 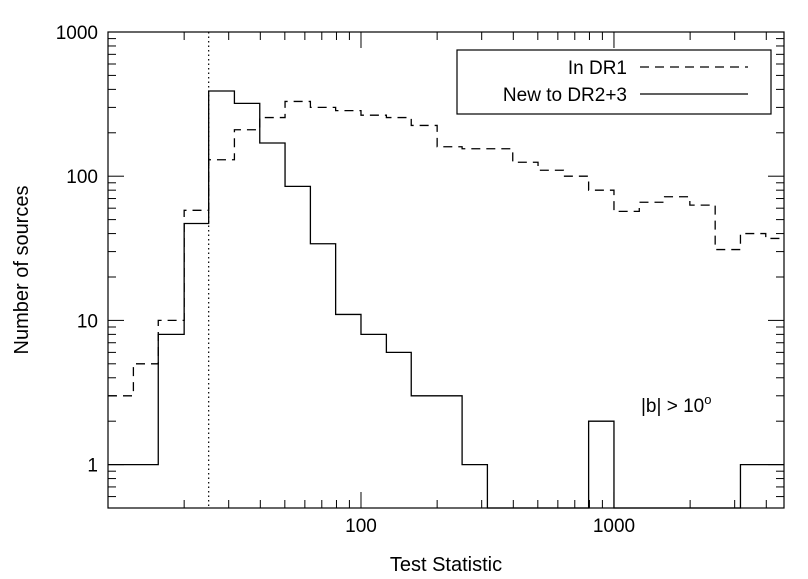 I want to click on legend: In DR1 New to DR2+3, so click(x=614, y=82).